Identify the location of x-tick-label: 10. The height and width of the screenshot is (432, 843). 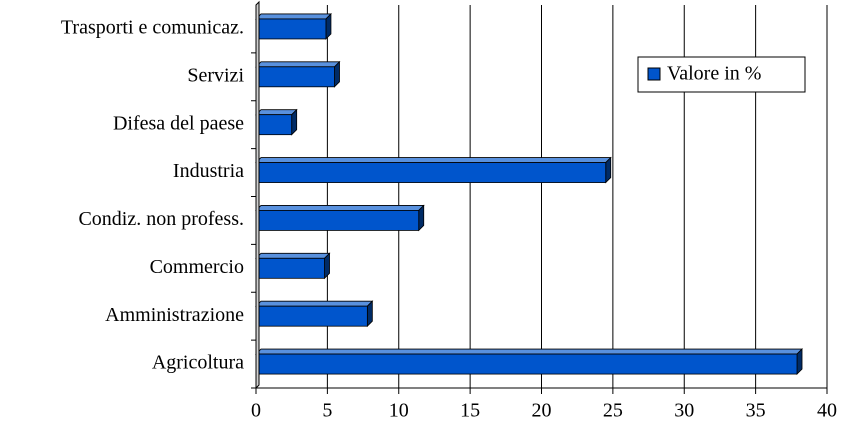
(399, 411).